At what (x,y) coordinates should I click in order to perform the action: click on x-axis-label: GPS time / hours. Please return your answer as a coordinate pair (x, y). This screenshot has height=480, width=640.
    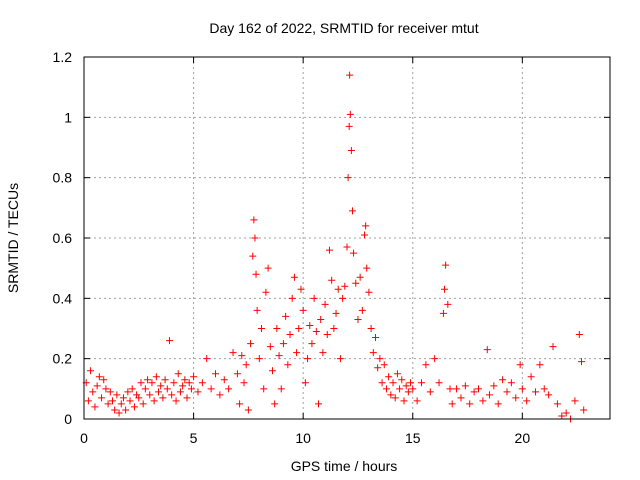
    Looking at the image, I should click on (344, 466).